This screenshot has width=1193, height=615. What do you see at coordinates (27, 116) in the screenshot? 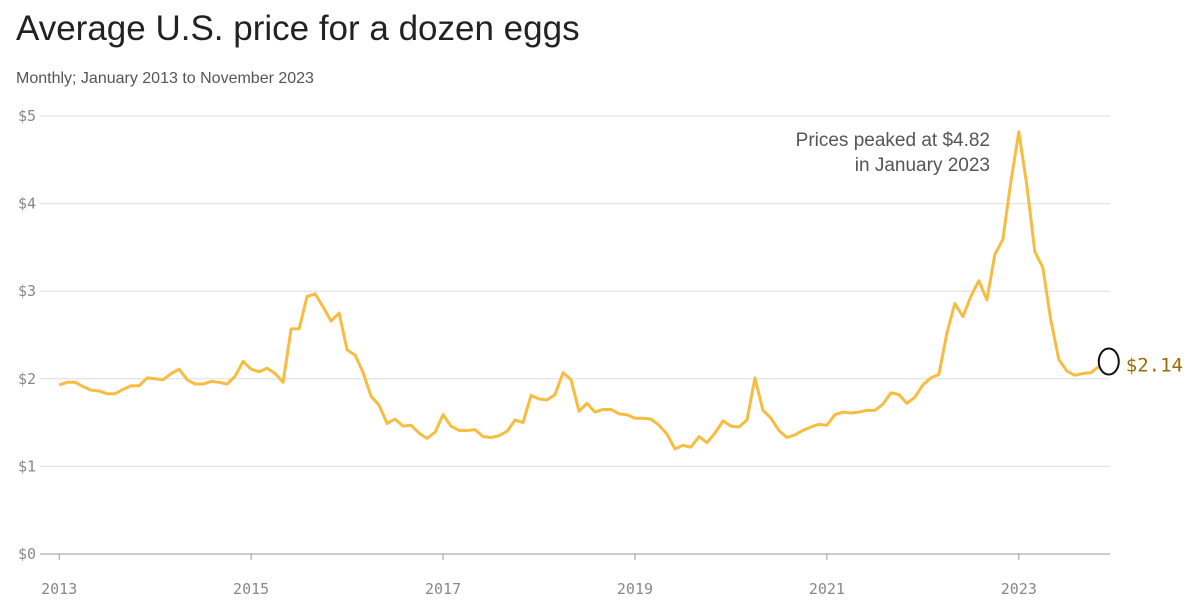
I see `y-tick-label: $5` at bounding box center [27, 116].